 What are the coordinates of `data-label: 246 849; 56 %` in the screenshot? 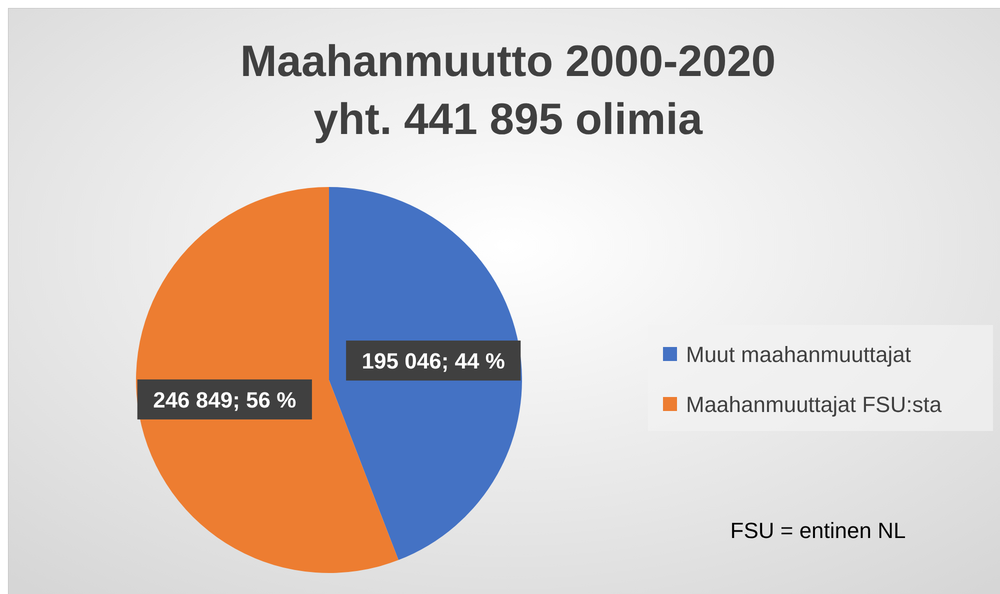 It's located at (224, 399).